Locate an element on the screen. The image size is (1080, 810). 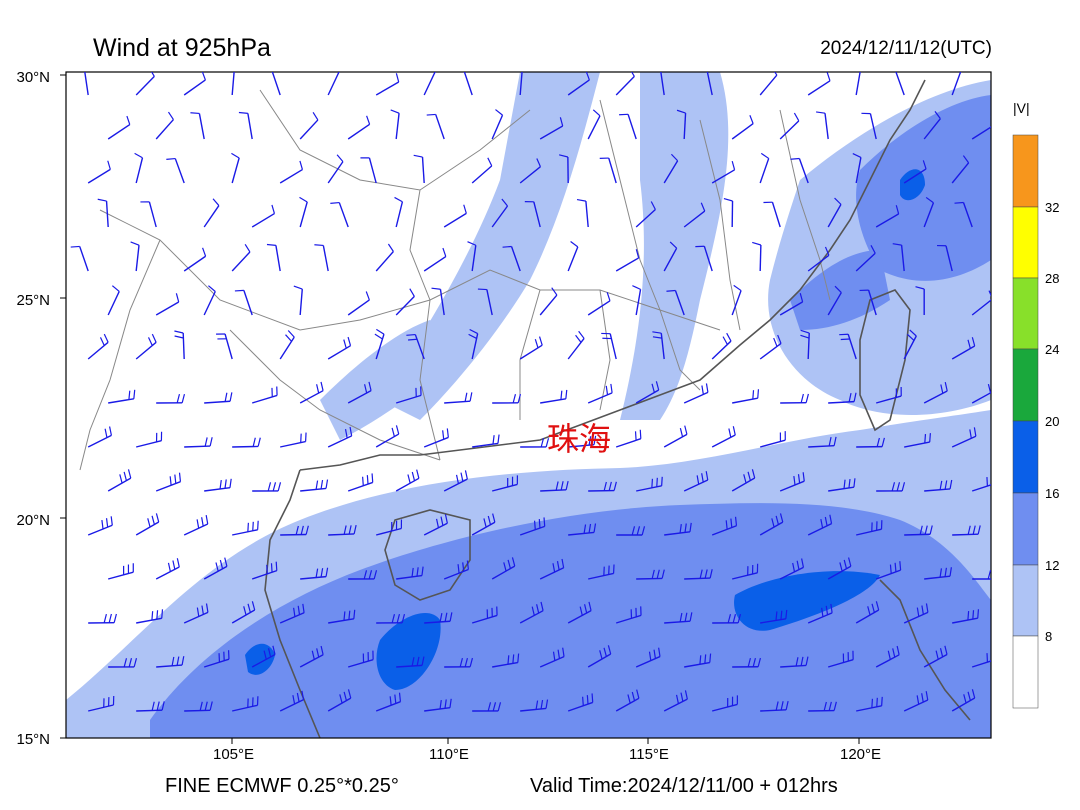
lat-label-15n: 15°N is located at coordinates (33, 739).